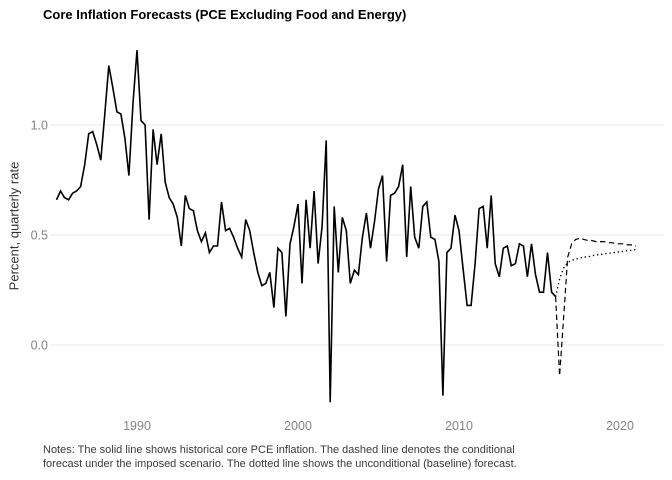 This screenshot has width=672, height=480. What do you see at coordinates (595, 272) in the screenshot?
I see `series-line-dotted` at bounding box center [595, 272].